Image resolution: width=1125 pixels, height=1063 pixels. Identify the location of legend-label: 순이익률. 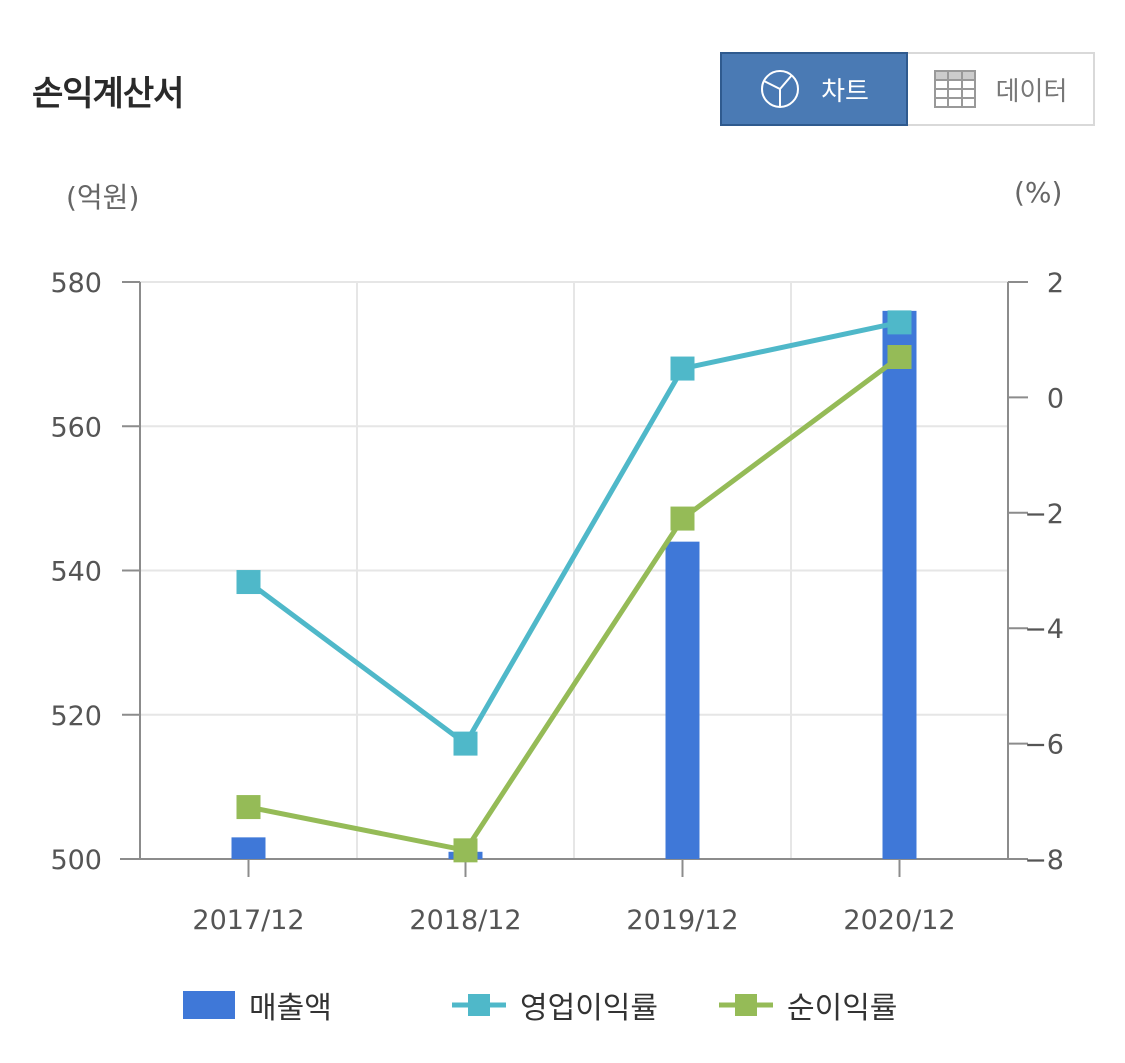
(842, 1008).